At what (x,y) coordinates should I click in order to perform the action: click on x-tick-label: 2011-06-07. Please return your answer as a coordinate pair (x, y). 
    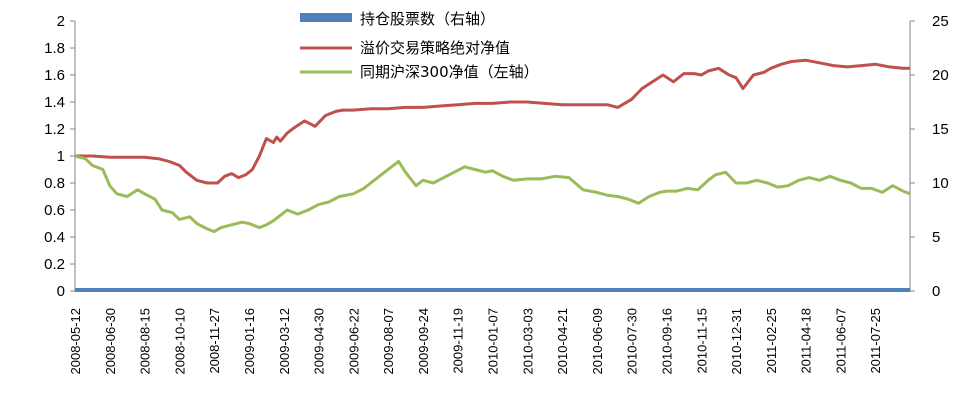
    Looking at the image, I should click on (840, 341).